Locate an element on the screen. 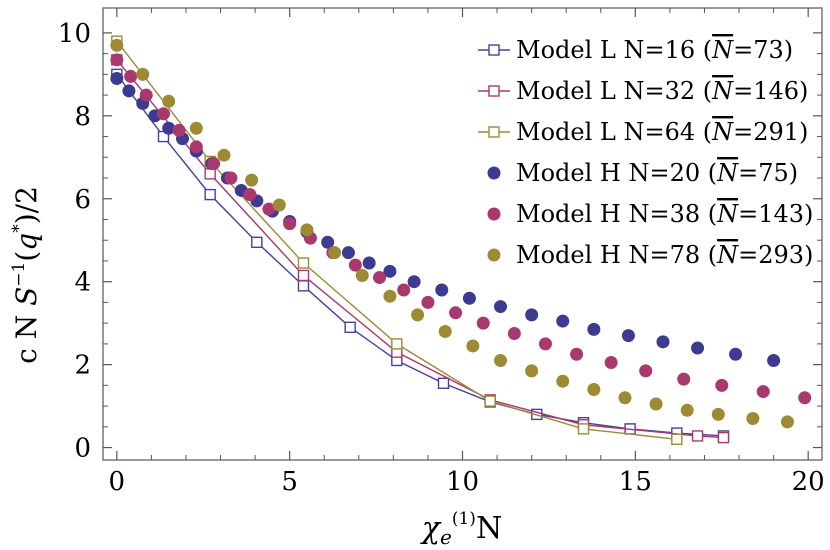  legend-label: Model H N=20 (N=75) is located at coordinates (657, 173).